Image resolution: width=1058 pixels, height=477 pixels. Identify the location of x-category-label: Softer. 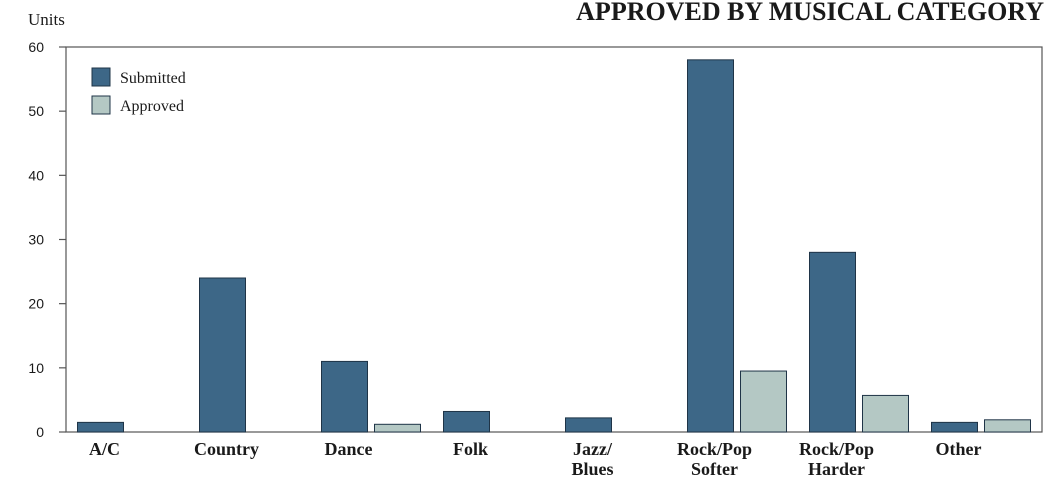
(714, 468).